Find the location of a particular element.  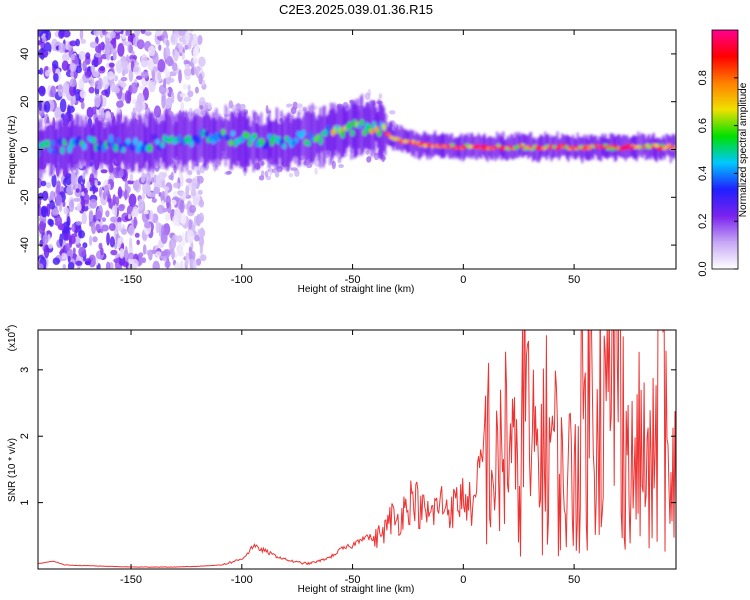

y-tick-label: 2 is located at coordinates (25, 436).